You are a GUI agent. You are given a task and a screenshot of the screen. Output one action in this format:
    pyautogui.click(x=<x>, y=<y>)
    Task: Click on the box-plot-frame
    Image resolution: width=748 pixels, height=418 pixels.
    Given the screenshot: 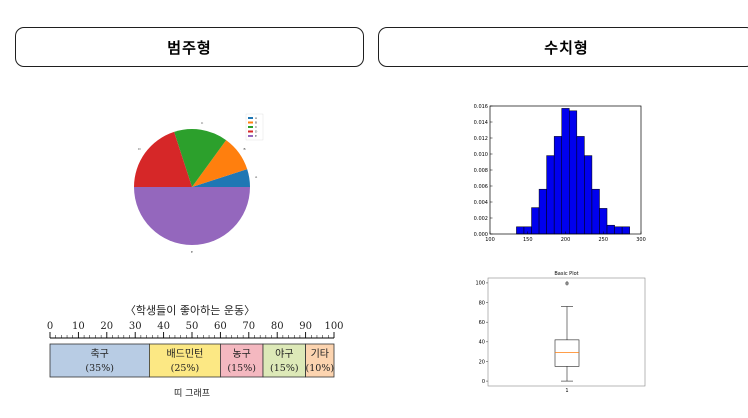 What is the action you would take?
    pyautogui.click(x=566, y=332)
    